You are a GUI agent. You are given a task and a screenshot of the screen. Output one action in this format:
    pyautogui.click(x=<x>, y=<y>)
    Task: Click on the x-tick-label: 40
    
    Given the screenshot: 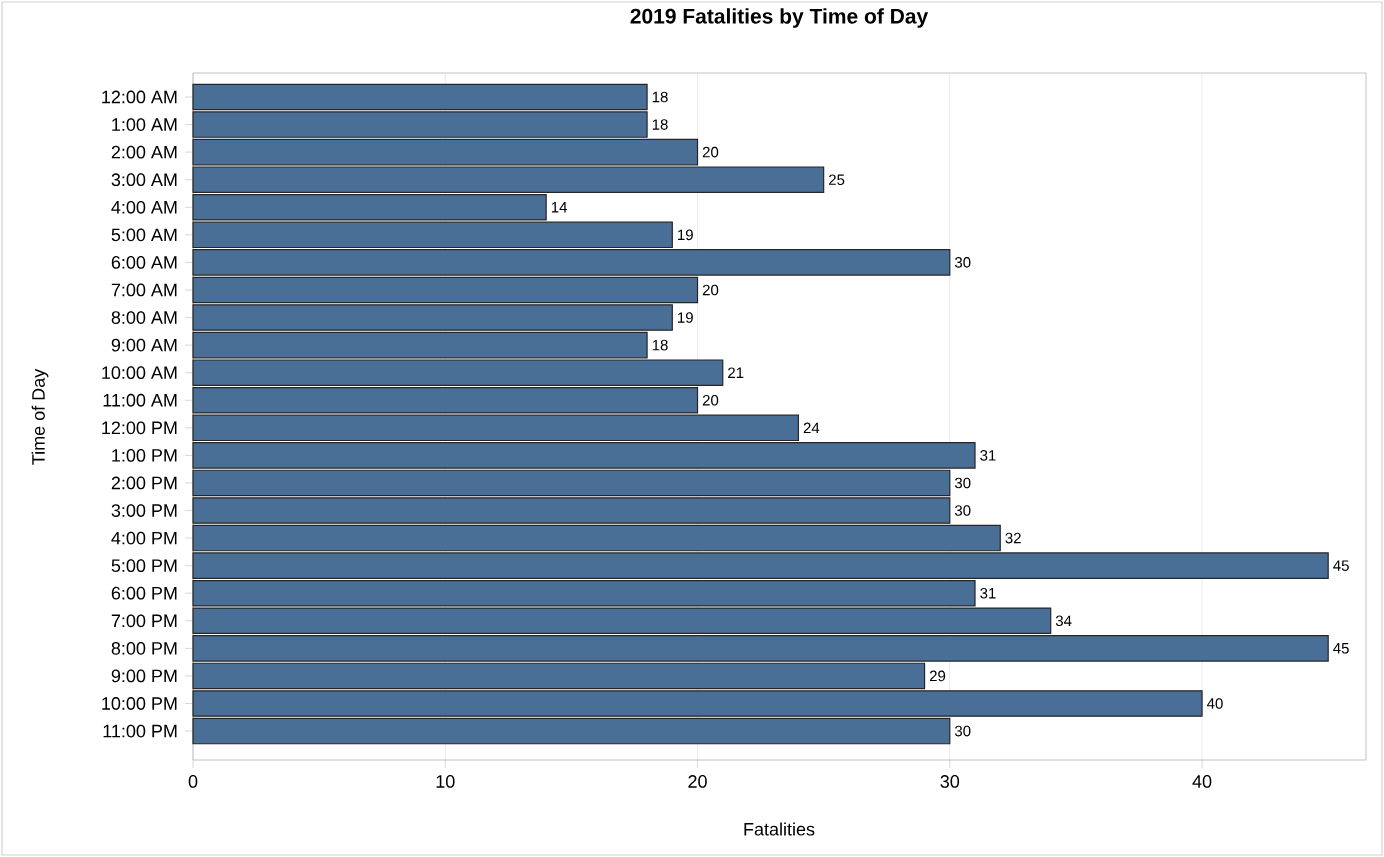 What is the action you would take?
    pyautogui.click(x=1202, y=781)
    